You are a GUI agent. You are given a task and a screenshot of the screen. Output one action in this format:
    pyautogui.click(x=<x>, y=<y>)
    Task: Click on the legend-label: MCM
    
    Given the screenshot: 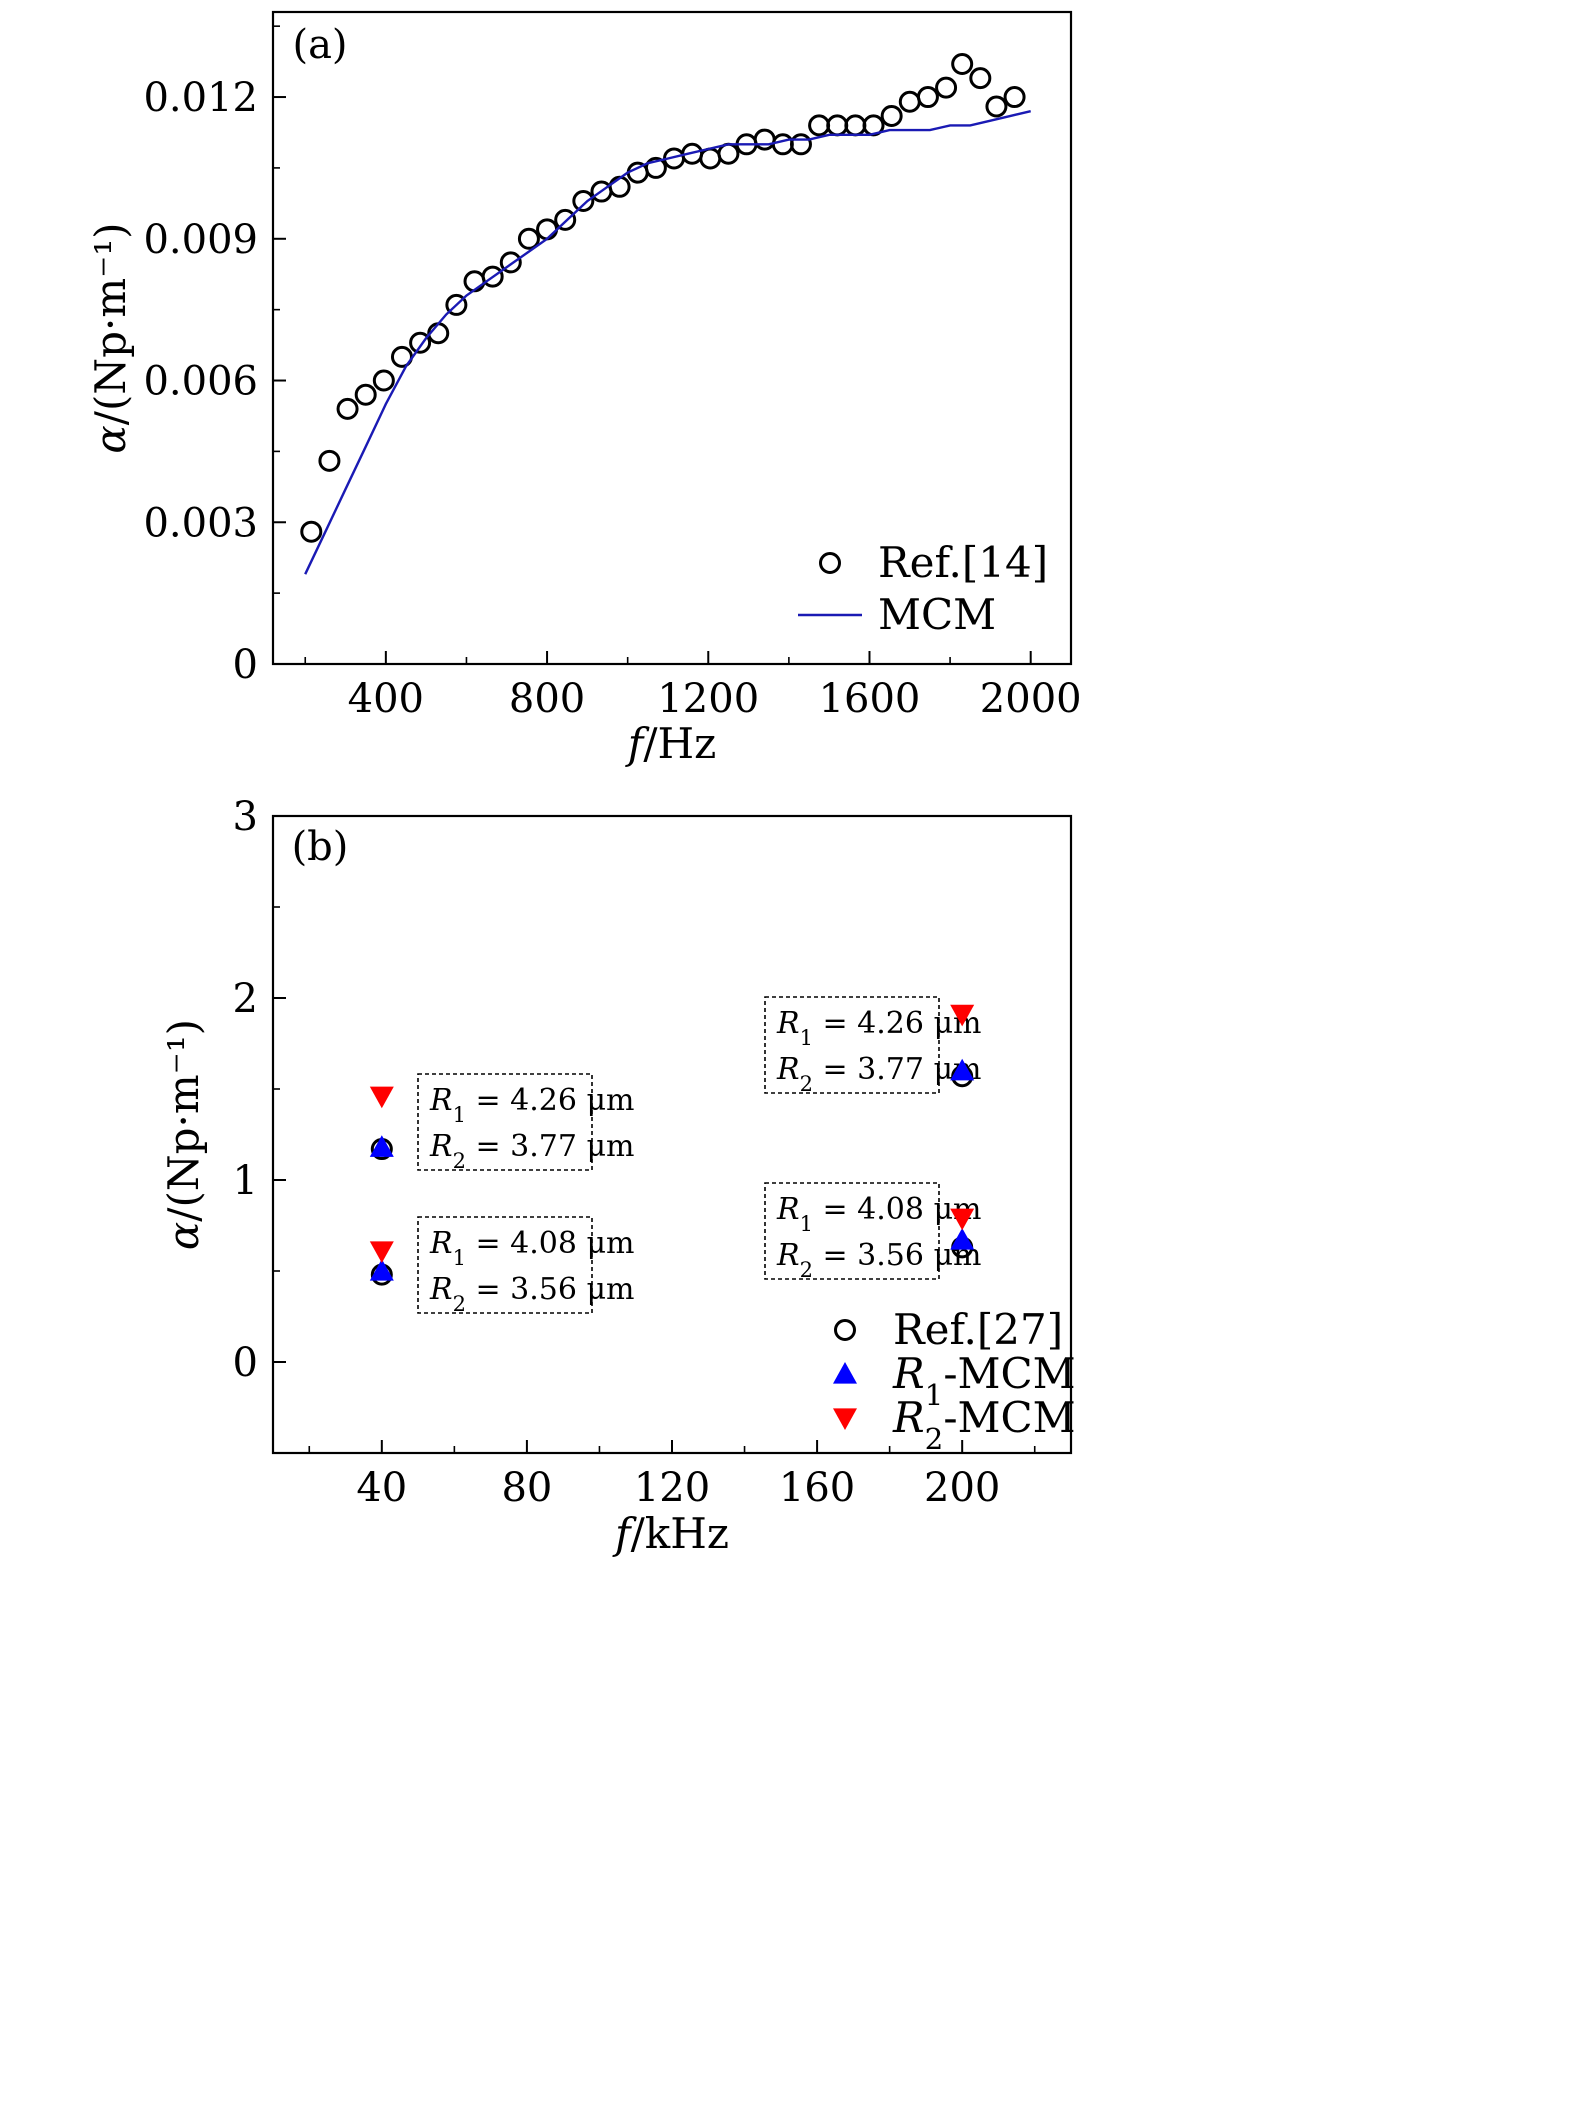 What is the action you would take?
    pyautogui.click(x=937, y=614)
    